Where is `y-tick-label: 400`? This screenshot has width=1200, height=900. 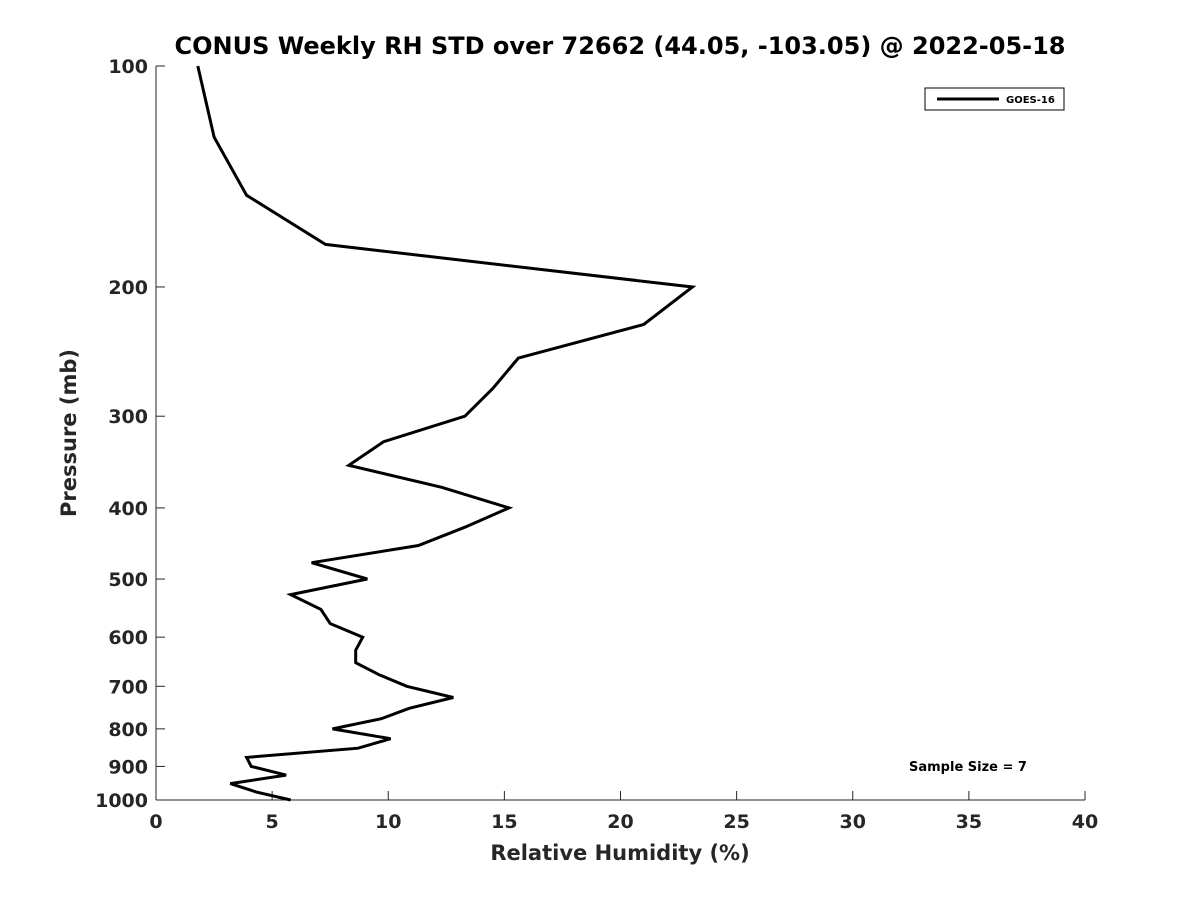 y-tick-label: 400 is located at coordinates (128, 509).